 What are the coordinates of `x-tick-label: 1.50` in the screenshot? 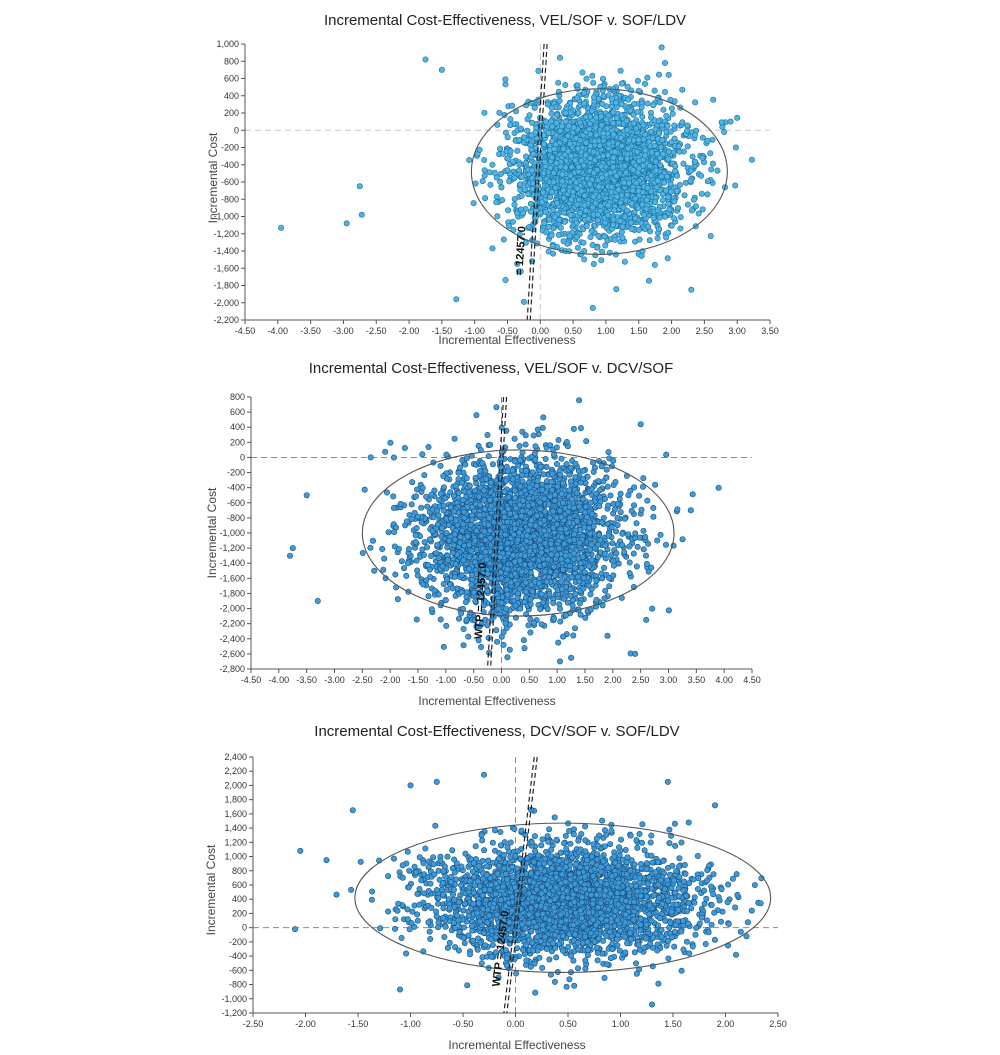 It's located at (639, 331).